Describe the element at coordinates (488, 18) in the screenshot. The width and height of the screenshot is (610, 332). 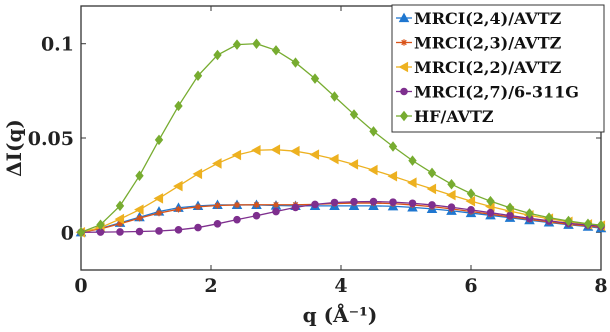
I see `legend-label: MRCI(2,4)/AVTZ` at that location.